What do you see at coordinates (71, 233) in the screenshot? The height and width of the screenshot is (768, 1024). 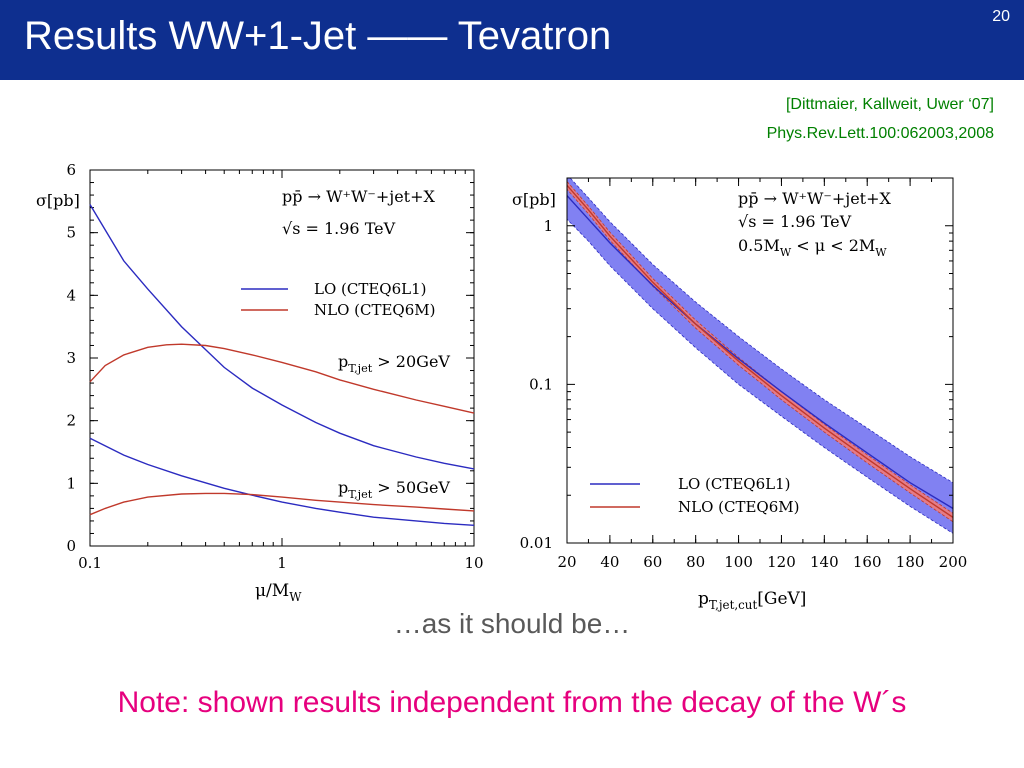 I see `y-tick-label: 5` at bounding box center [71, 233].